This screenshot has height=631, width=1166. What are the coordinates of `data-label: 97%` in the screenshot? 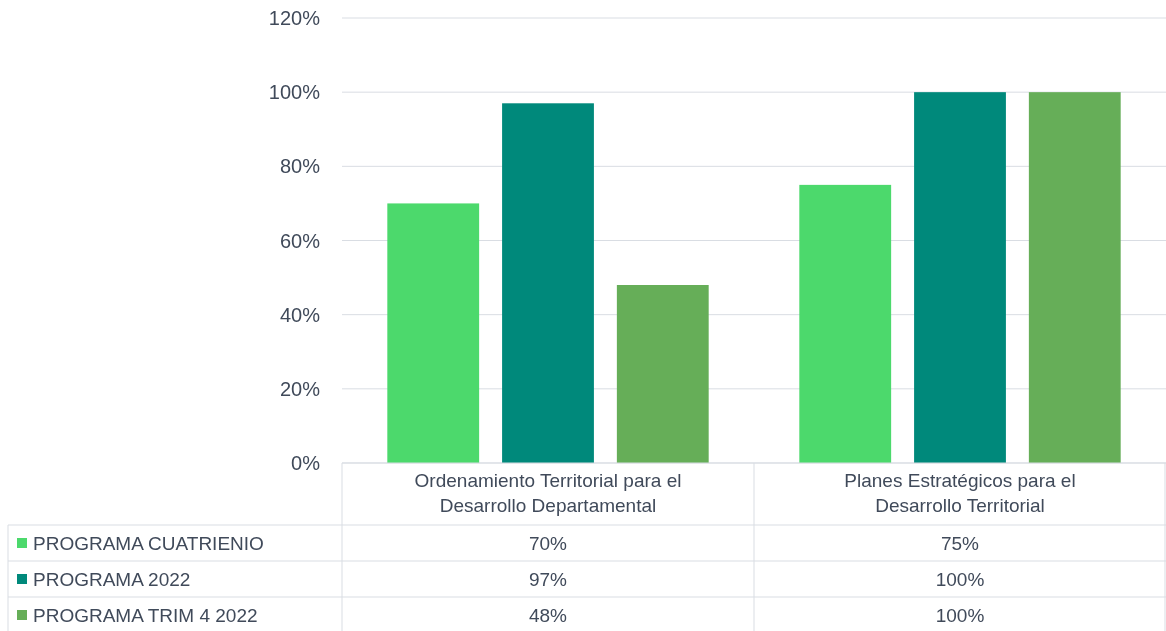 It's located at (548, 579).